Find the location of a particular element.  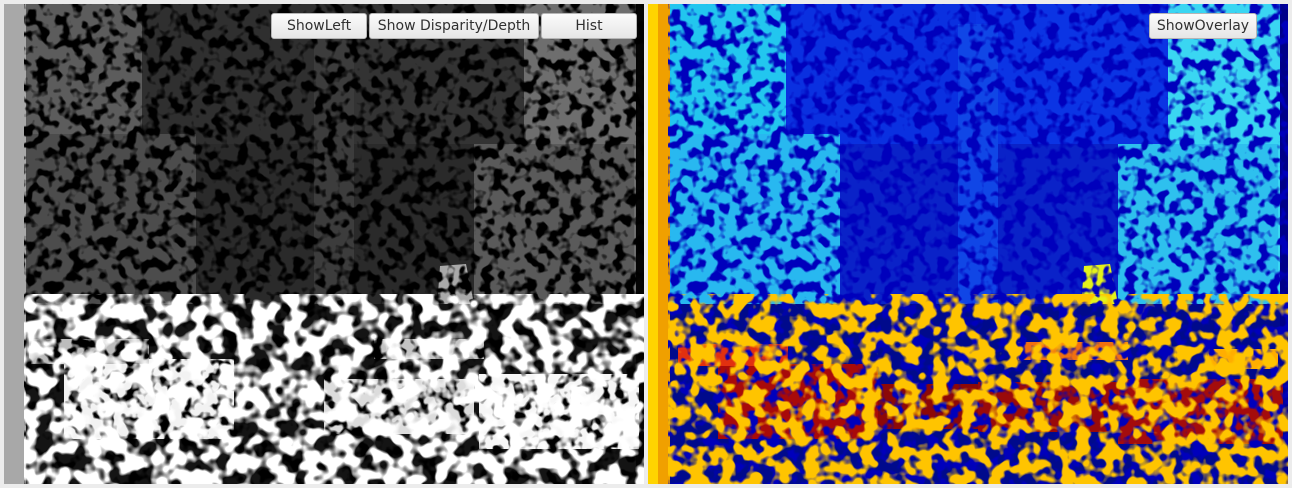

show-disparity-depth-button: Show Disparity/Depth is located at coordinates (454, 26).